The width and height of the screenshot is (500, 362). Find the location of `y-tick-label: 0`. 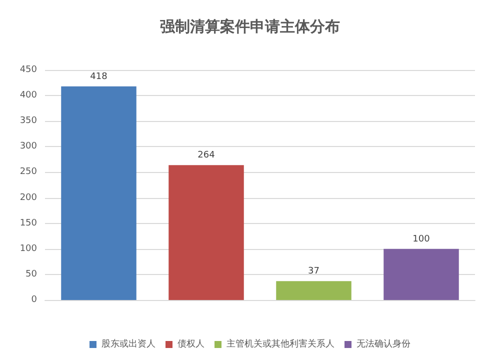

y-tick-label: 0 is located at coordinates (34, 300).